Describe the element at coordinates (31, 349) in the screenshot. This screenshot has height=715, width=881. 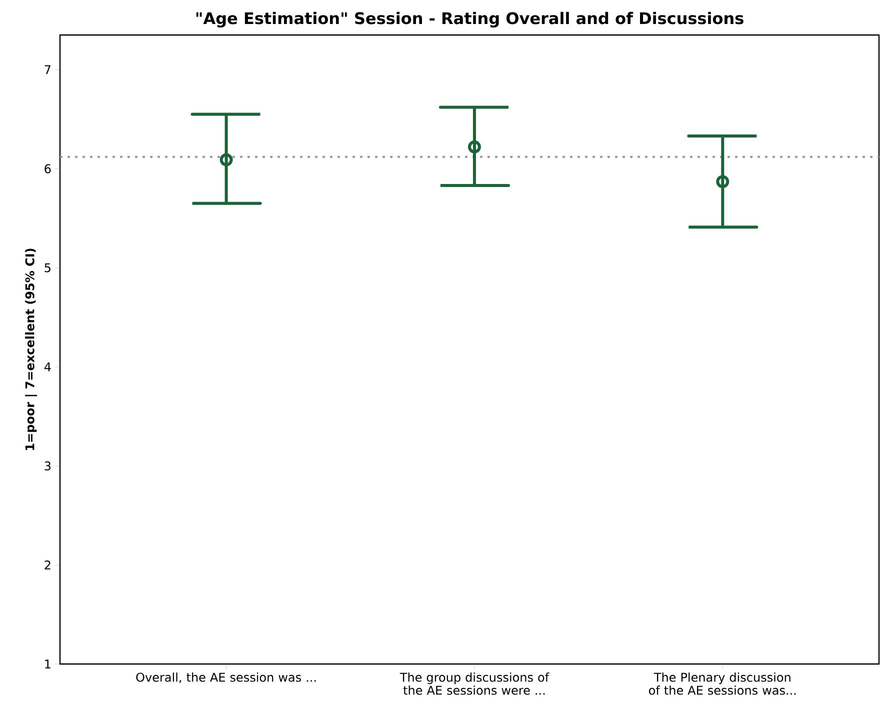
I see `y-axis-title: 1=poor | 7=excellent (95% CI)` at that location.